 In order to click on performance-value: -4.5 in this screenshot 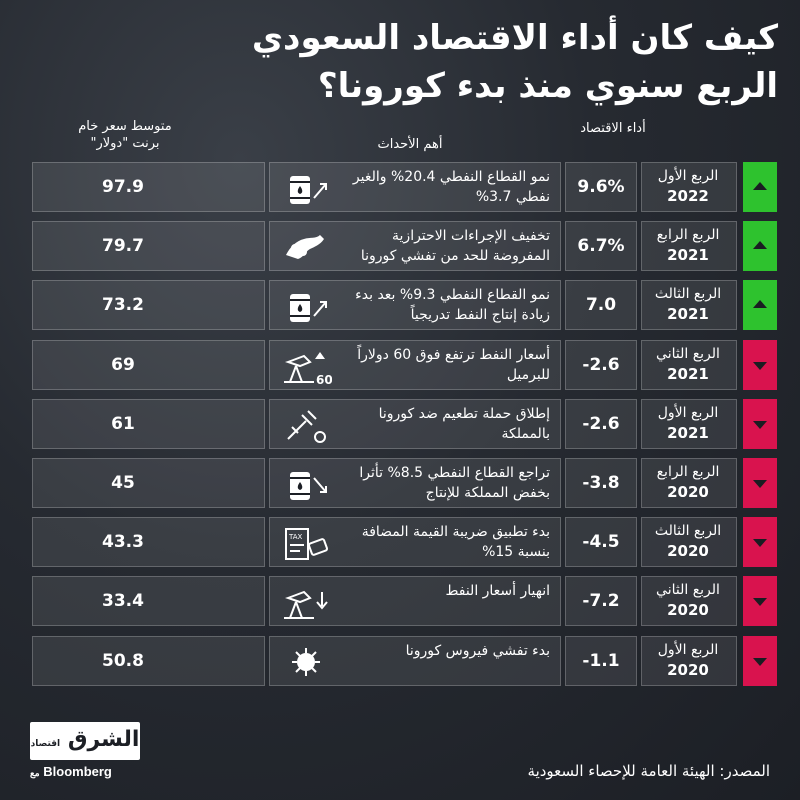, I will do `click(601, 542)`.